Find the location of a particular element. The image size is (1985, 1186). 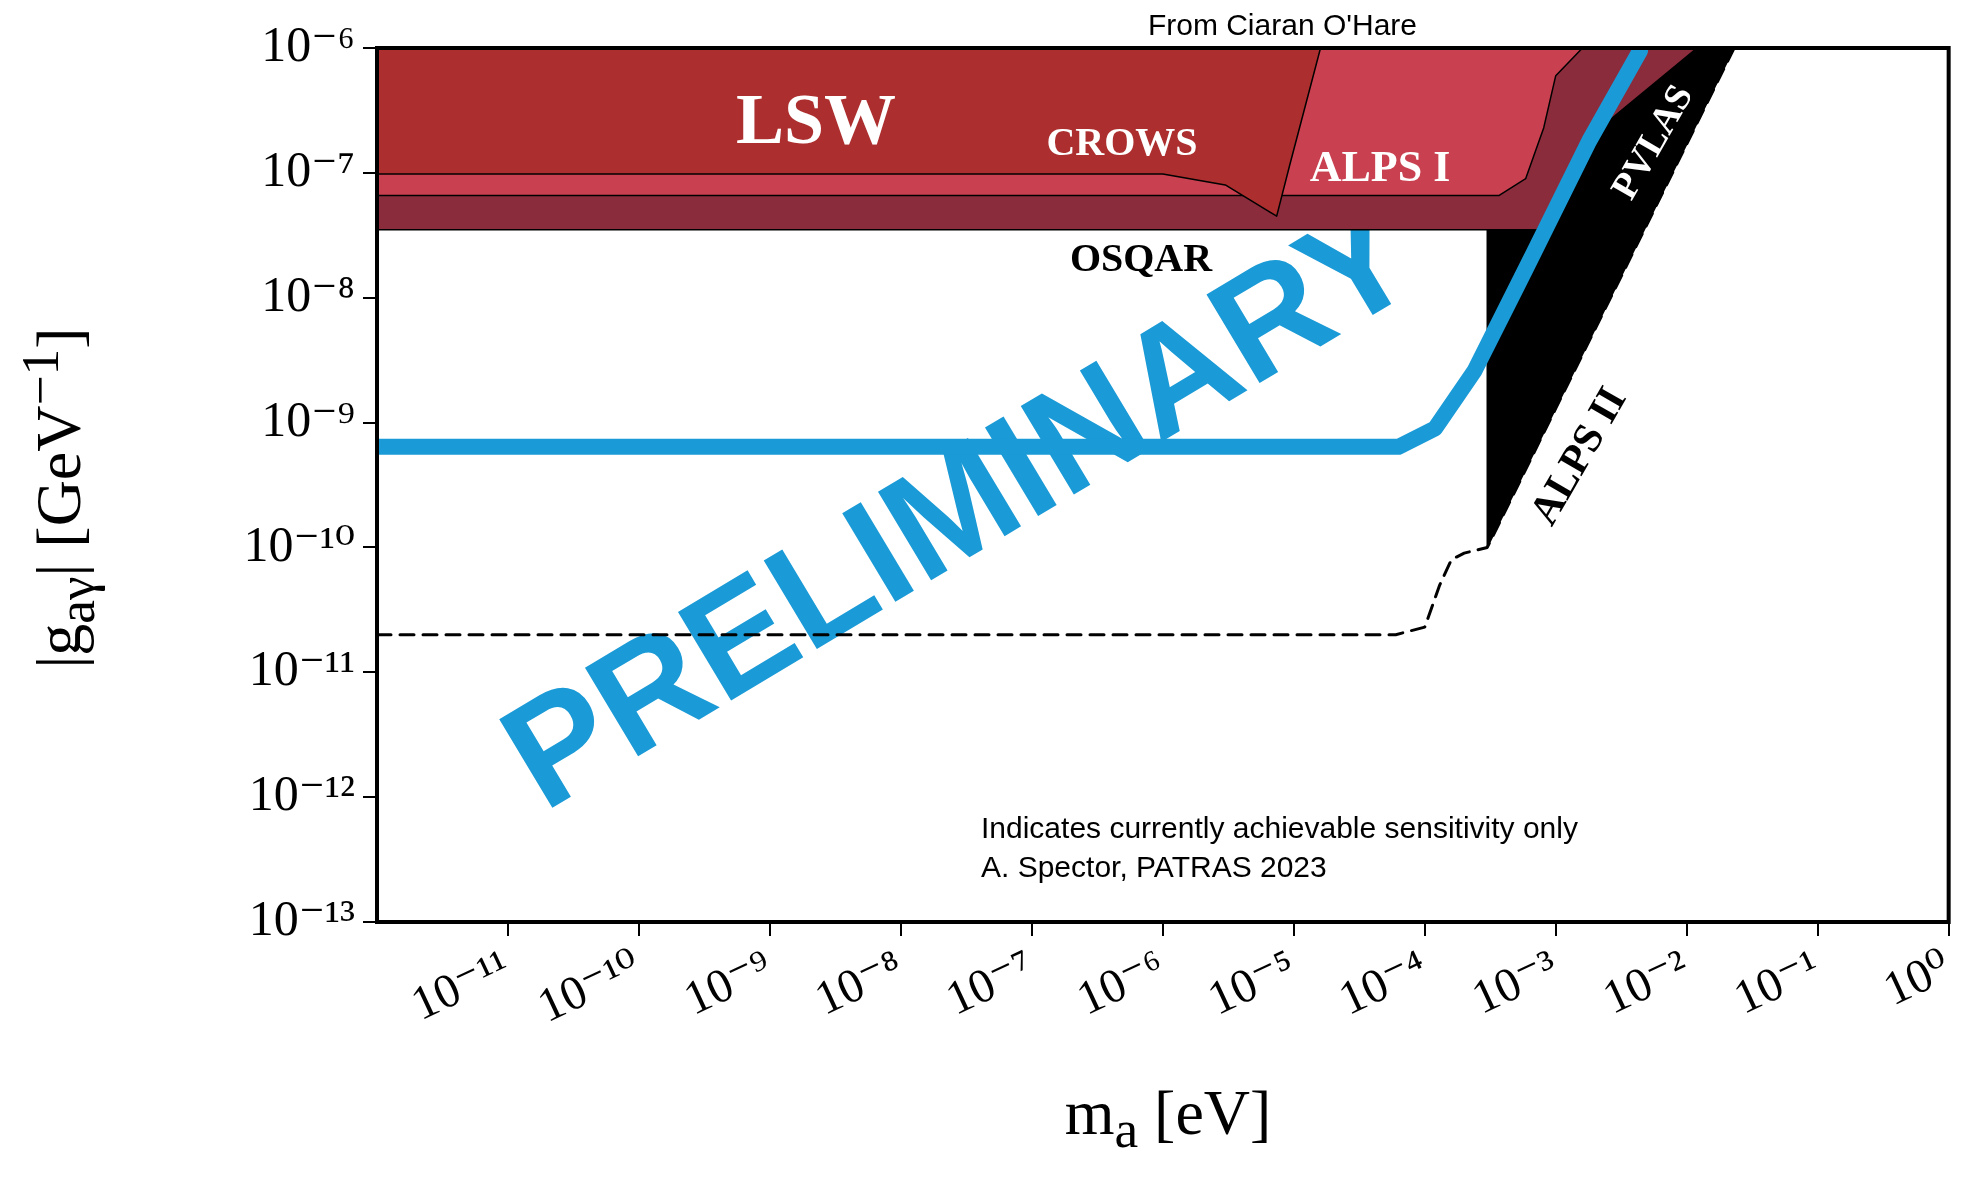

x-tick-label: 10⁻¹⁰ is located at coordinates (589, 985).